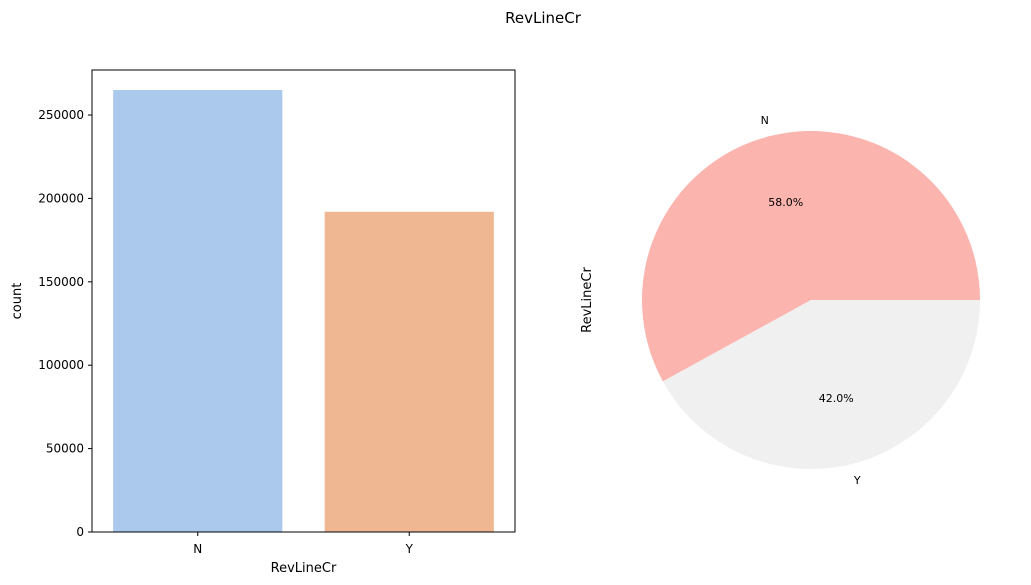  What do you see at coordinates (811, 256) in the screenshot?
I see `pie-slice-N` at bounding box center [811, 256].